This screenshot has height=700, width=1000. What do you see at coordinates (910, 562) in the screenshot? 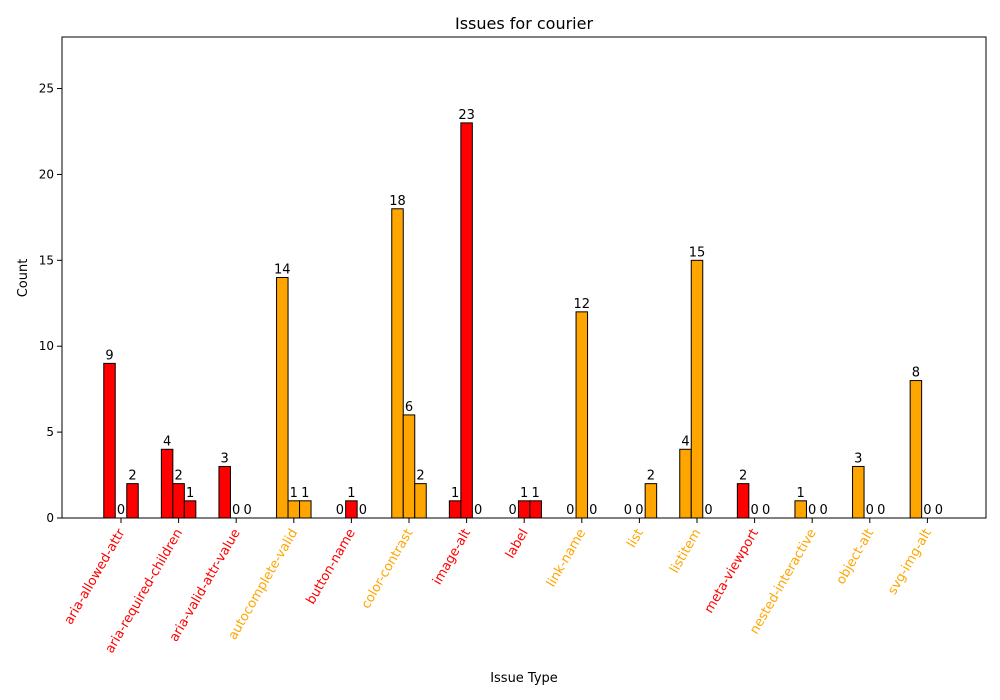
I see `x-tick-label-svg-img-alt: svg-img-alt` at bounding box center [910, 562].